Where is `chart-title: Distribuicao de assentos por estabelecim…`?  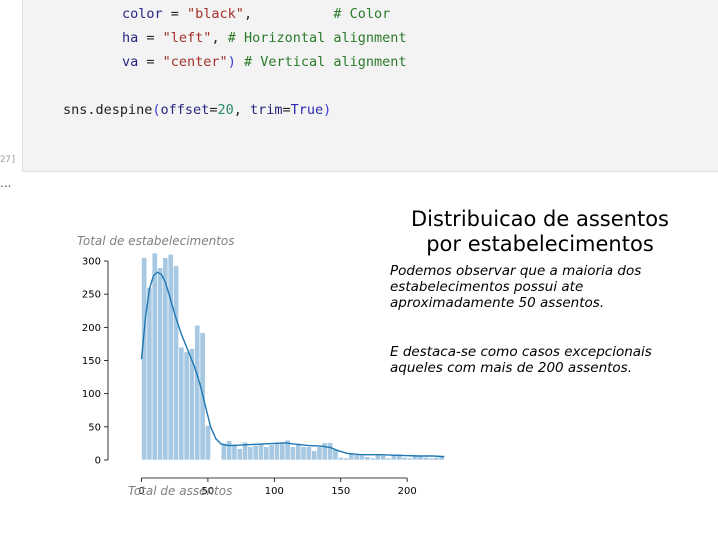 chart-title: Distribuicao de assentos por estabelecim… is located at coordinates (540, 232).